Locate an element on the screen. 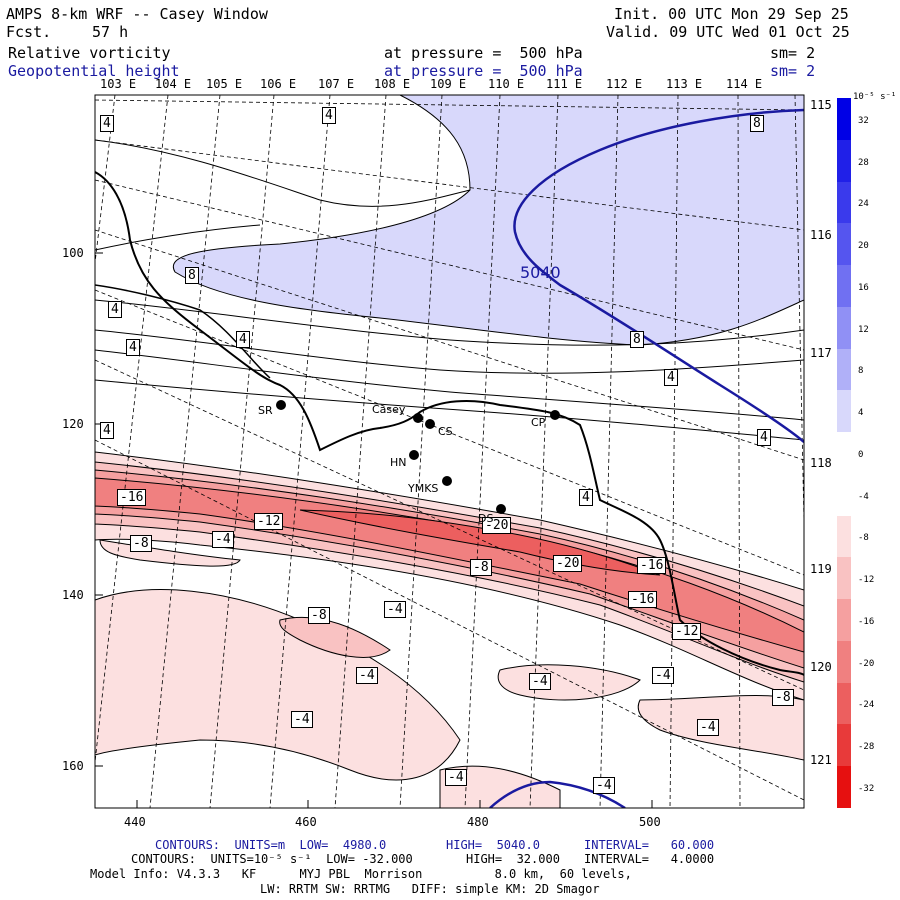 This screenshot has height=900, width=900. colorbar-label: 32 is located at coordinates (863, 120).